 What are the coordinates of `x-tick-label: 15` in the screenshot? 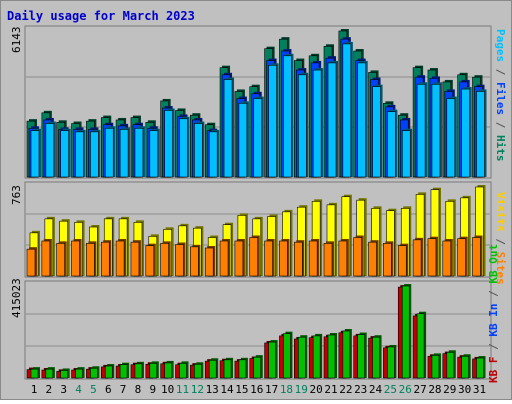 It's located at (241, 389).